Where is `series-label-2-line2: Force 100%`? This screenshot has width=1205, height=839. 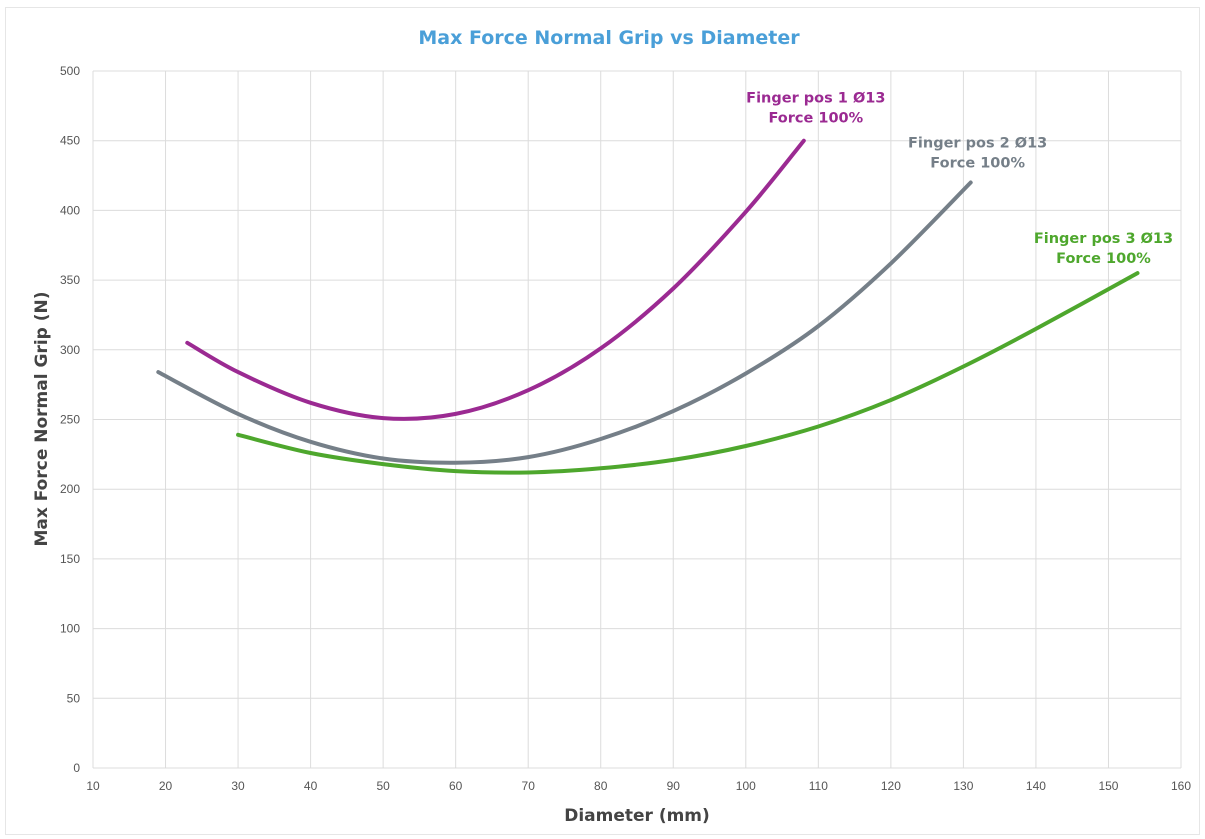 series-label-2-line2: Force 100% is located at coordinates (977, 164).